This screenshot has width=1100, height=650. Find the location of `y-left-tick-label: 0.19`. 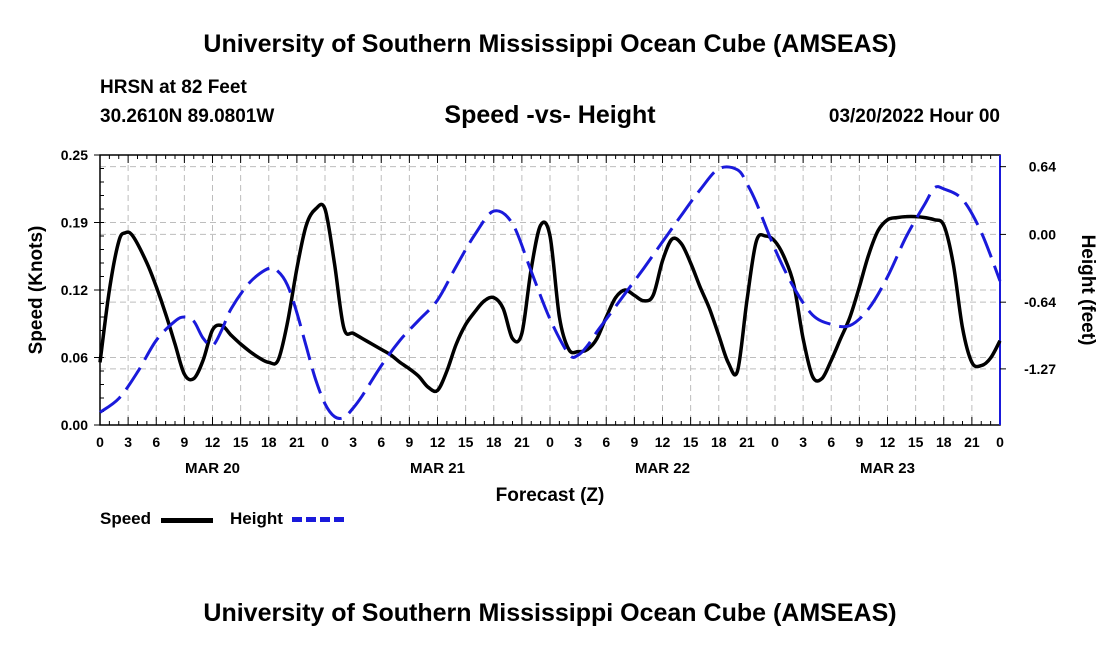

y-left-tick-label: 0.19 is located at coordinates (74, 223).